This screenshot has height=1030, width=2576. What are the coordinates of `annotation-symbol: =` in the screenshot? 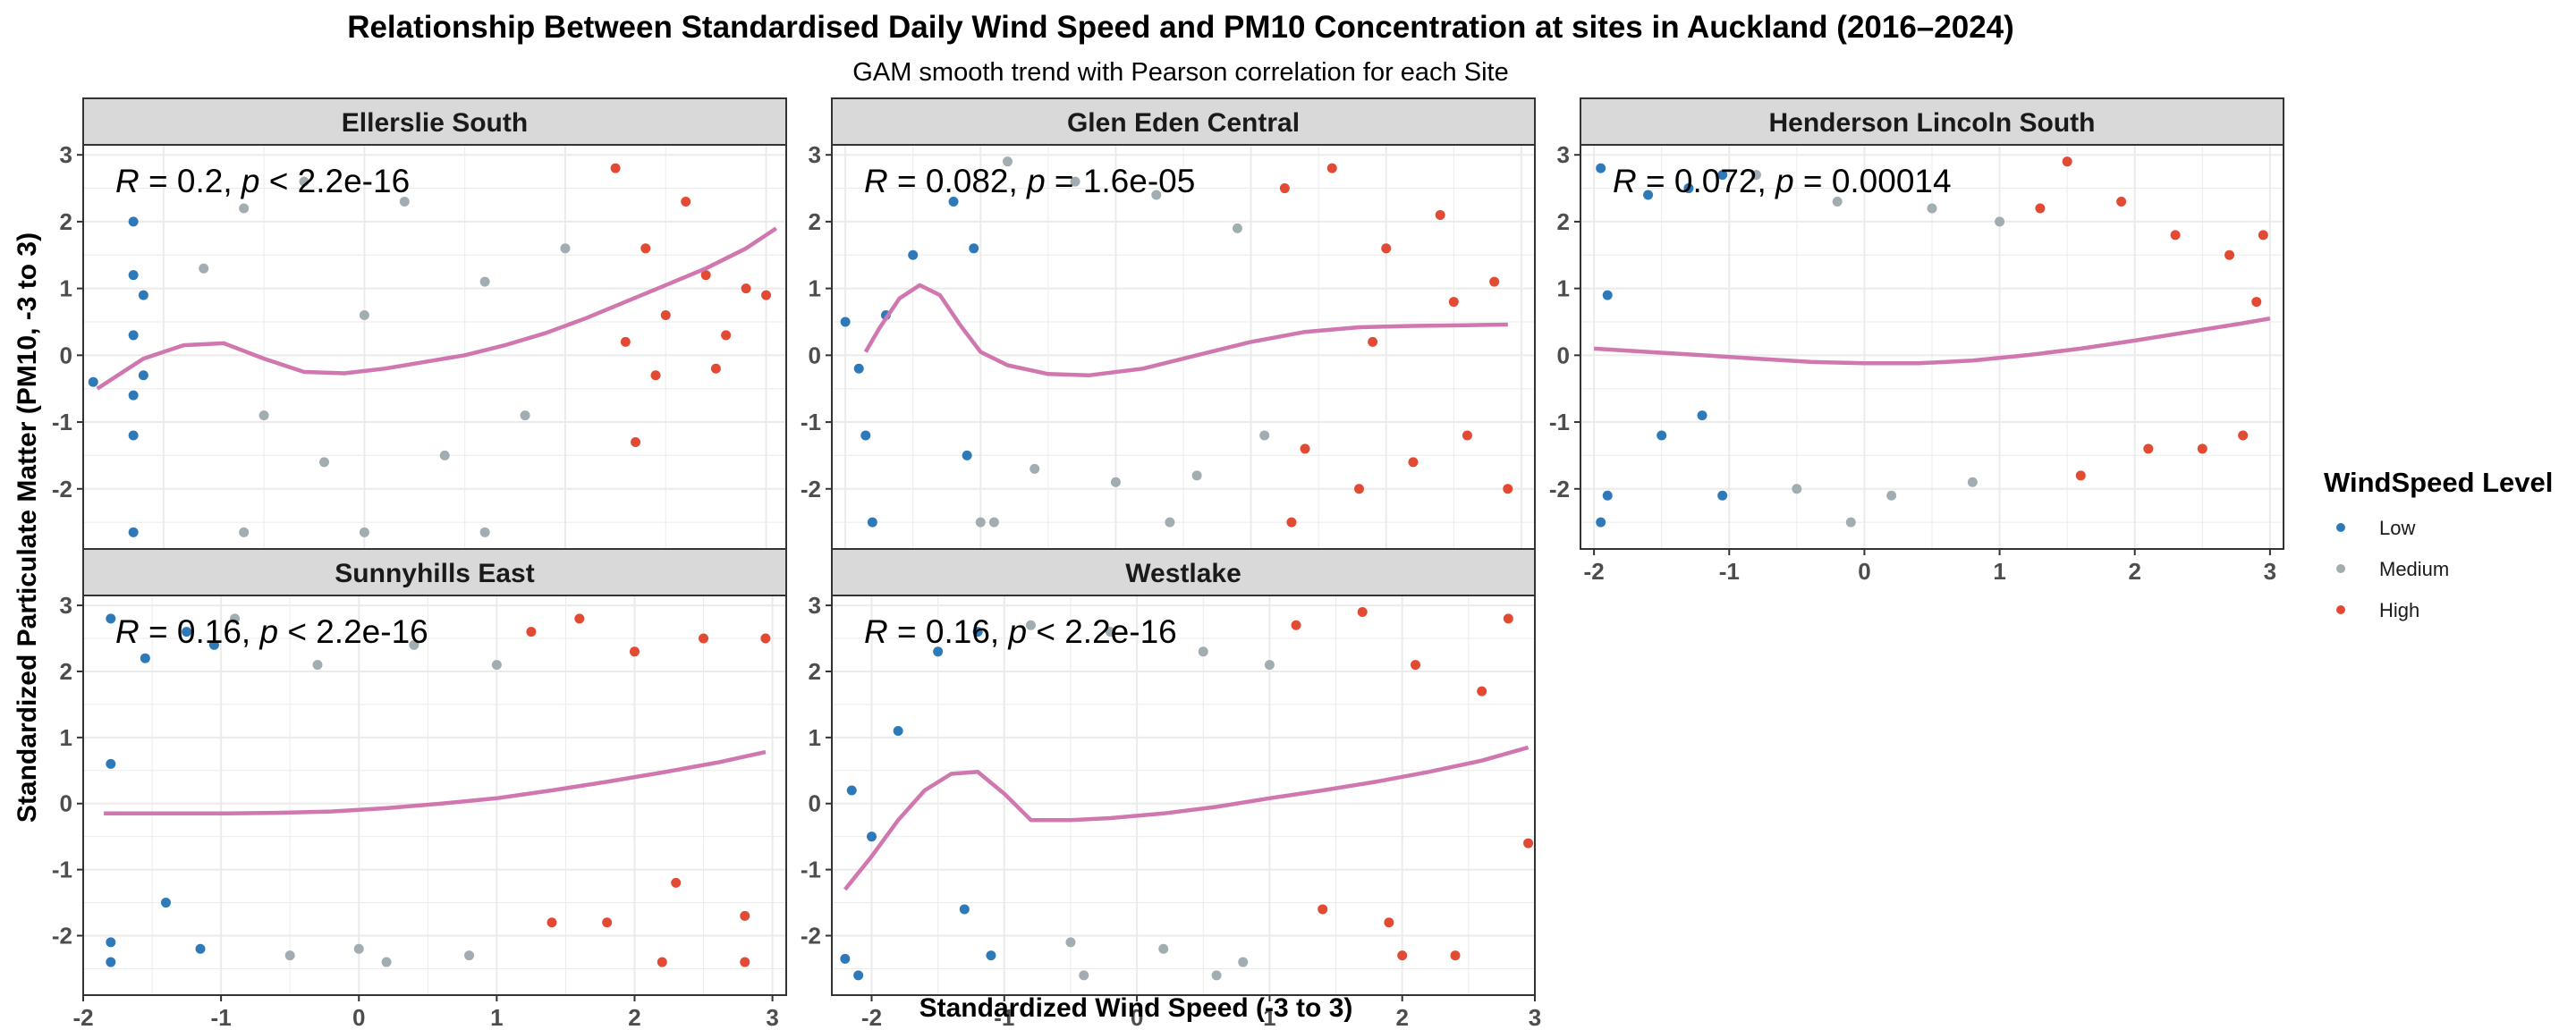 It's located at (1817, 181).